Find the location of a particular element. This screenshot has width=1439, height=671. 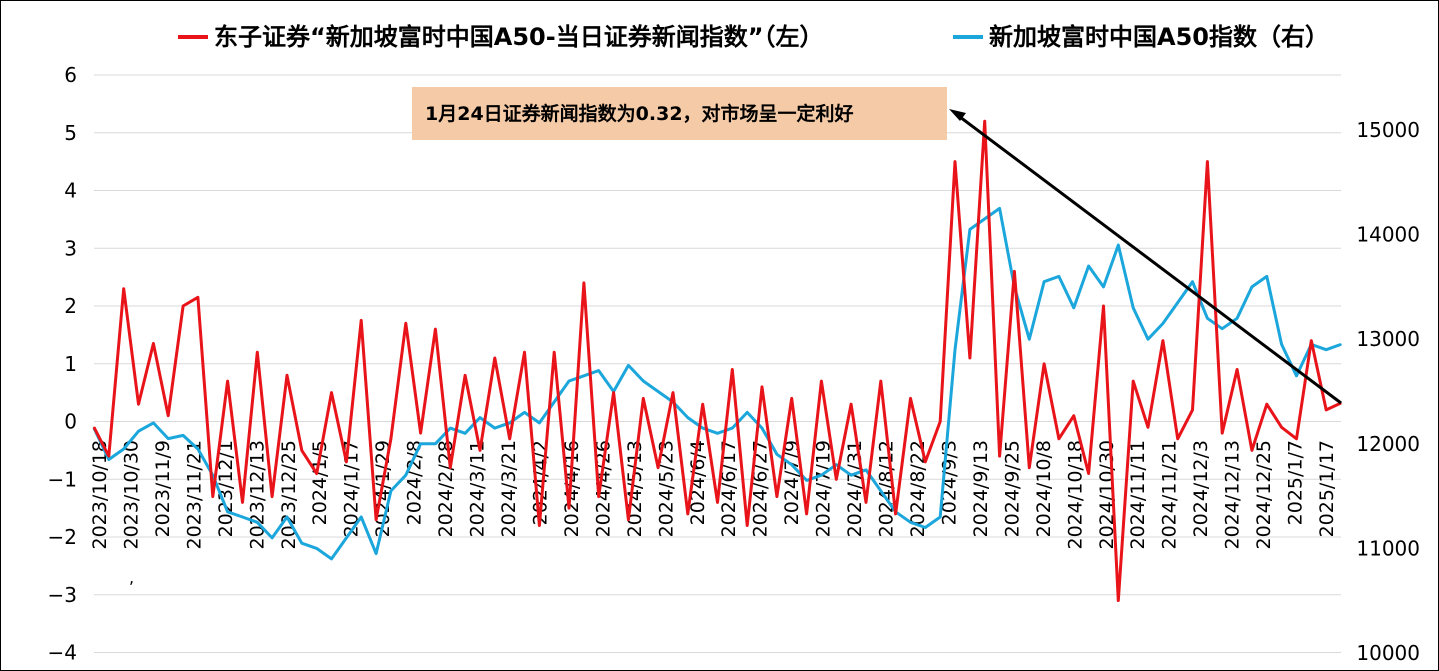

x-tick-label: 2024/12/13 is located at coordinates (1233, 495).